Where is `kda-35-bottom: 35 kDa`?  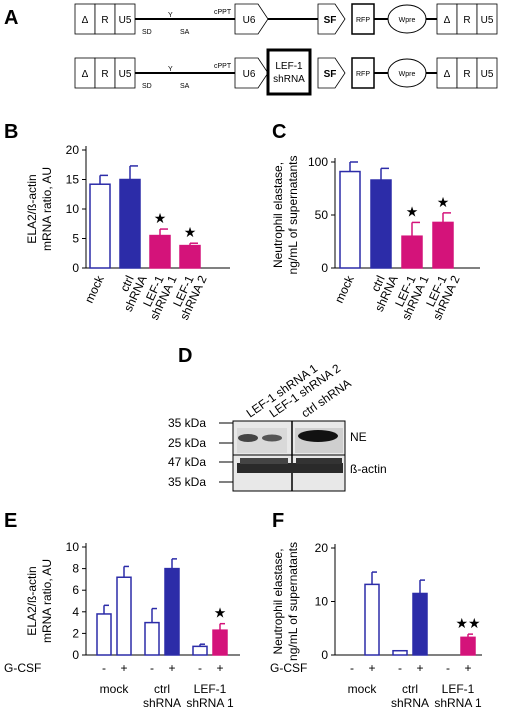 kda-35-bottom: 35 kDa is located at coordinates (187, 482).